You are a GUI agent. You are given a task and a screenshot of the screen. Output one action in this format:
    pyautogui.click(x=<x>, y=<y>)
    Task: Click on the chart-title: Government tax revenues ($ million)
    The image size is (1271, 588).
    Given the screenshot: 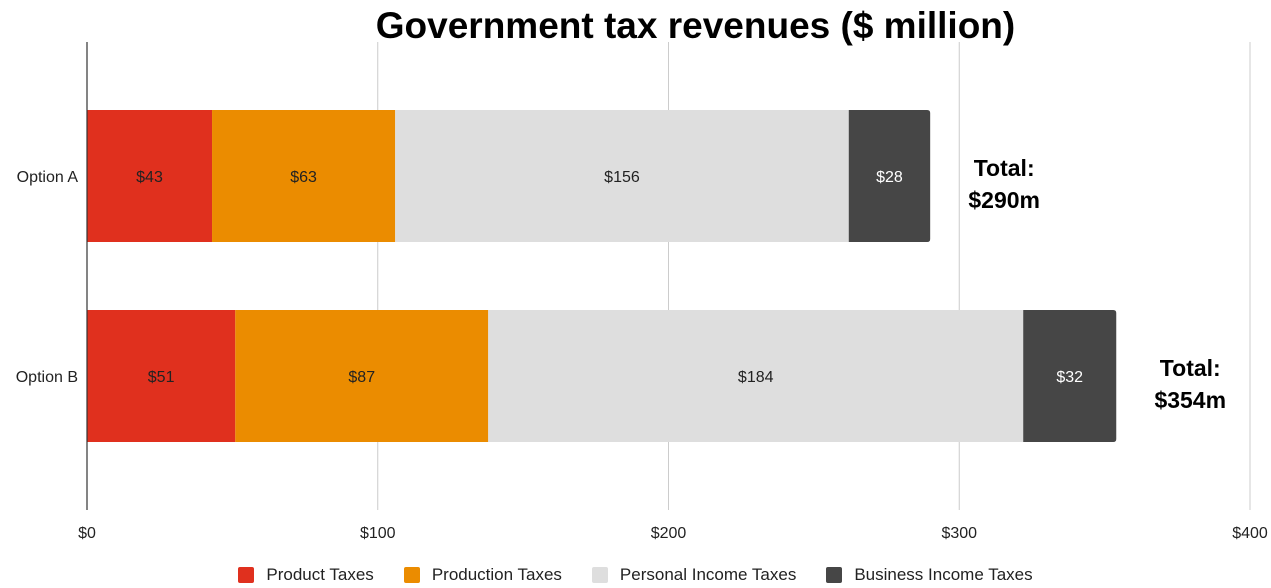 What is the action you would take?
    pyautogui.click(x=695, y=25)
    